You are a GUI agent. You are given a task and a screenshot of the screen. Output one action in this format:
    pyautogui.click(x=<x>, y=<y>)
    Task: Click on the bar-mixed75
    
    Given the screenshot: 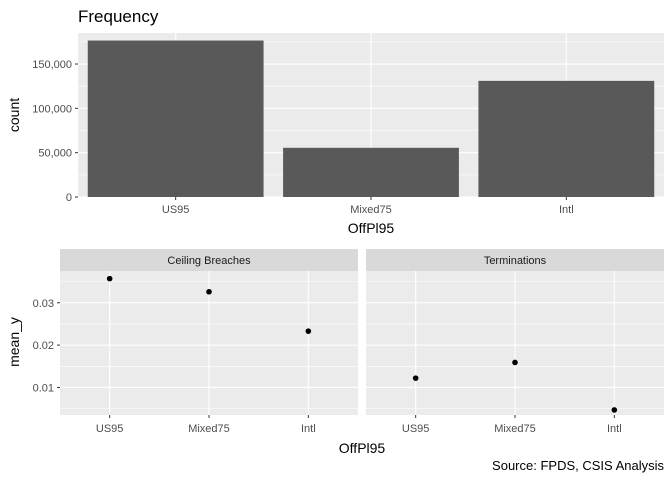 What is the action you would take?
    pyautogui.click(x=371, y=172)
    